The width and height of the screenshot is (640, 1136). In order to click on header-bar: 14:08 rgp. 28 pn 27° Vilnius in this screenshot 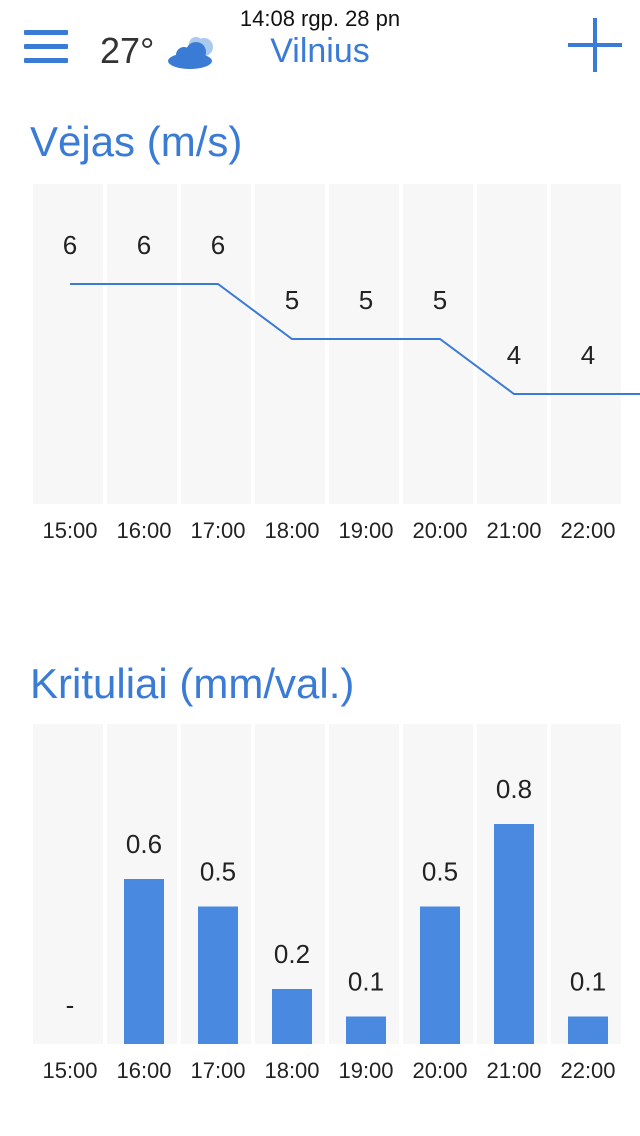, I will do `click(320, 45)`.